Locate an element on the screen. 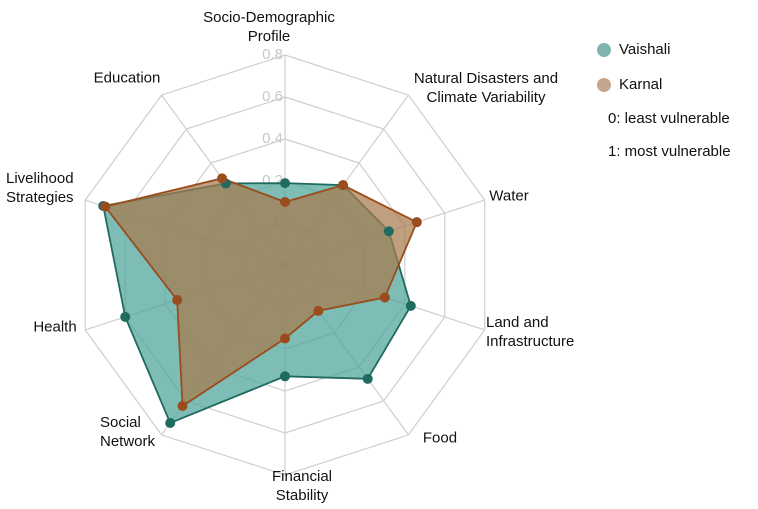 The width and height of the screenshot is (758, 509). radial-tick-label: 0.4 is located at coordinates (272, 138).